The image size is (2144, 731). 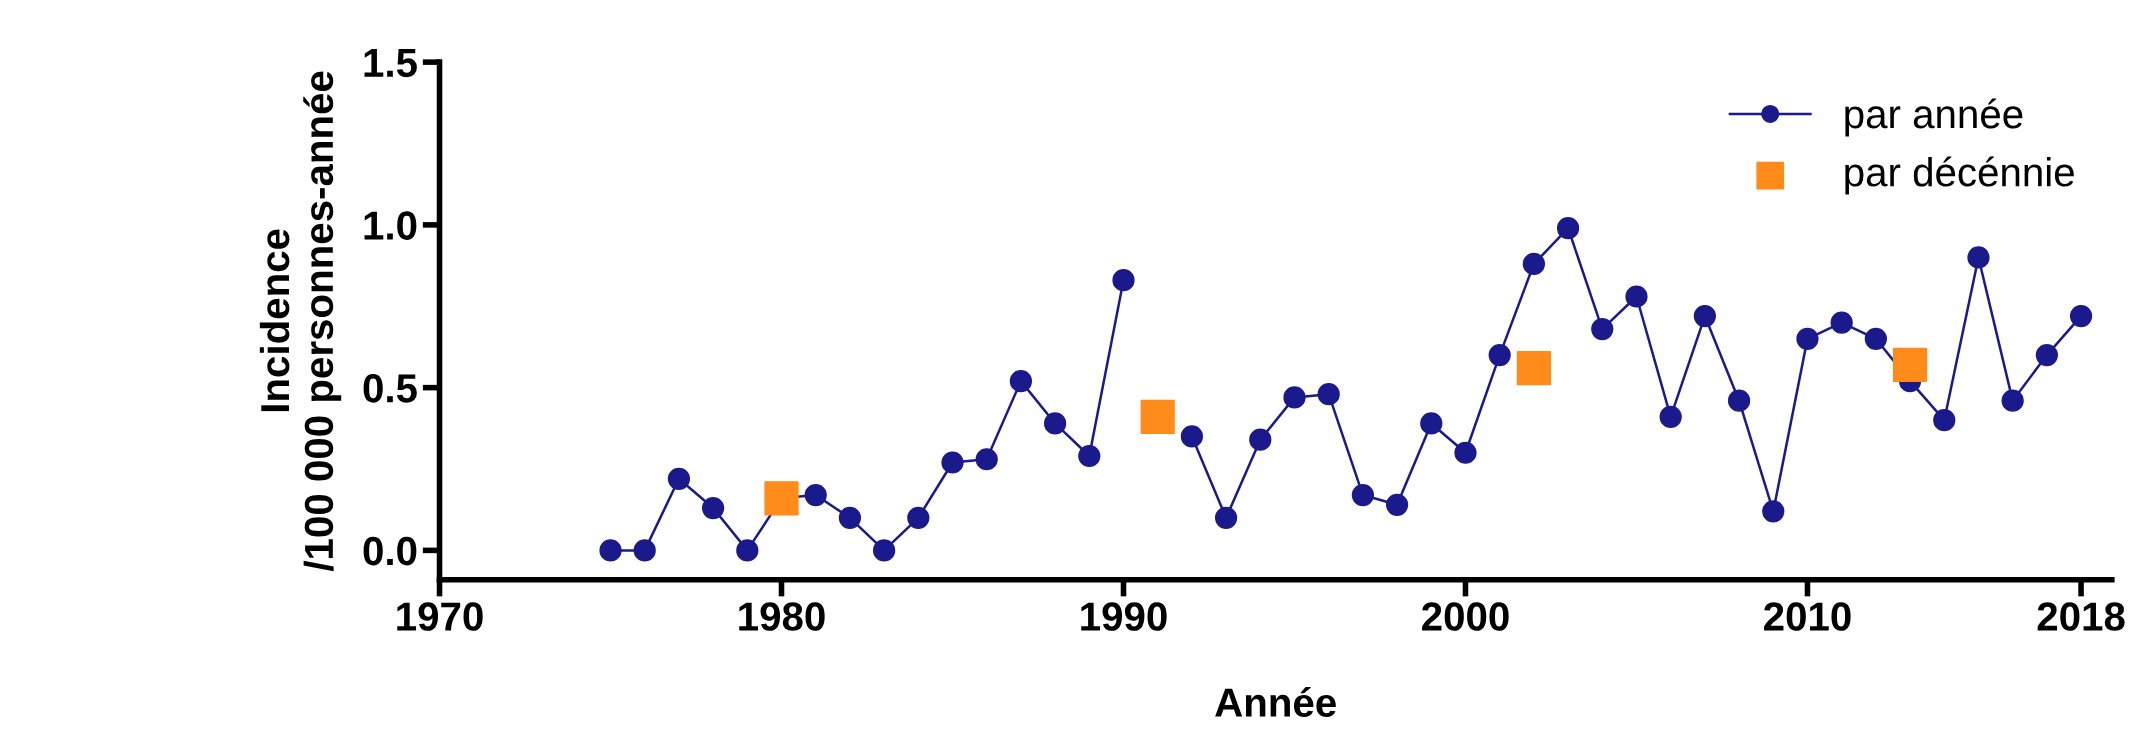 I want to click on y-axis-title: Incidence /100 000 personnes-année, so click(x=300, y=321).